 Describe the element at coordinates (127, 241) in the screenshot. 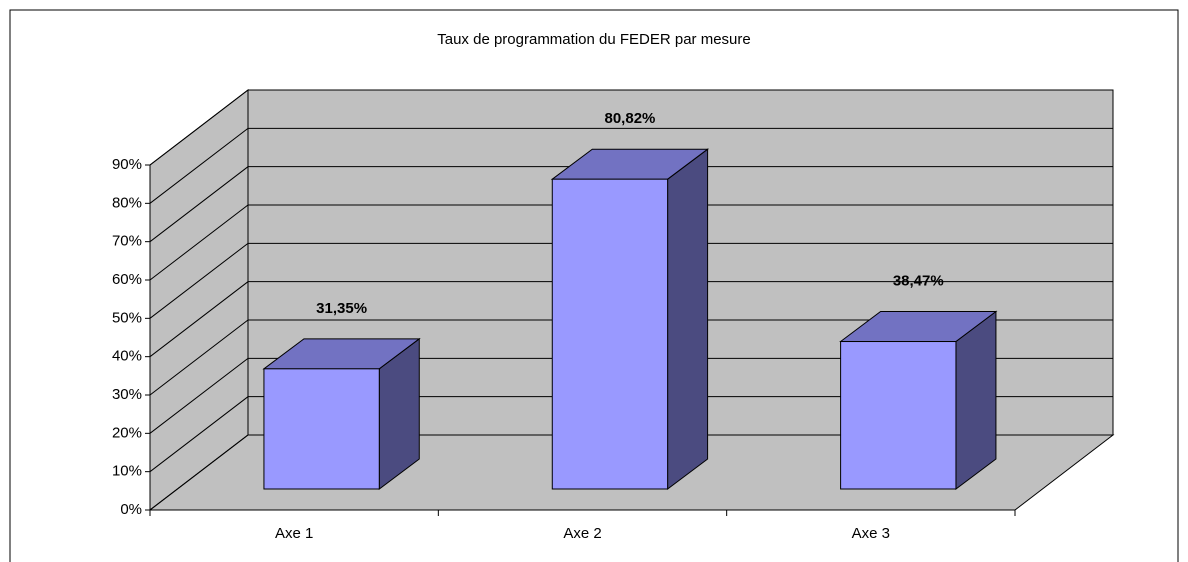

I see `y-tick-label: 70%` at that location.